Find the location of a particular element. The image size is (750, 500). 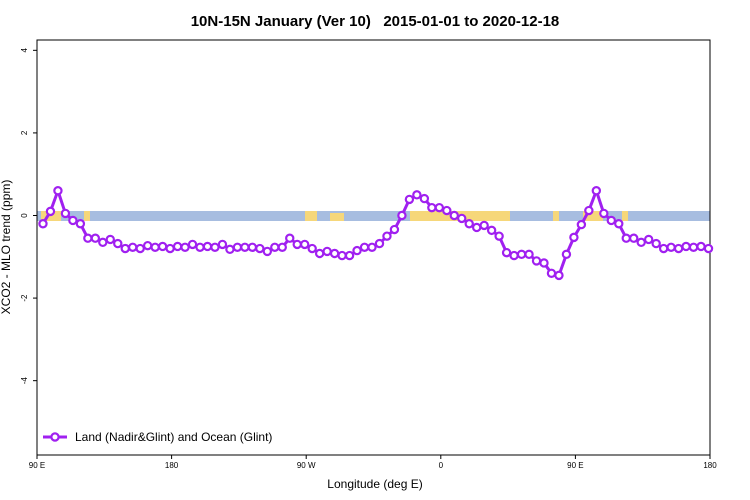

y-tick-label: -4 is located at coordinates (24, 381).